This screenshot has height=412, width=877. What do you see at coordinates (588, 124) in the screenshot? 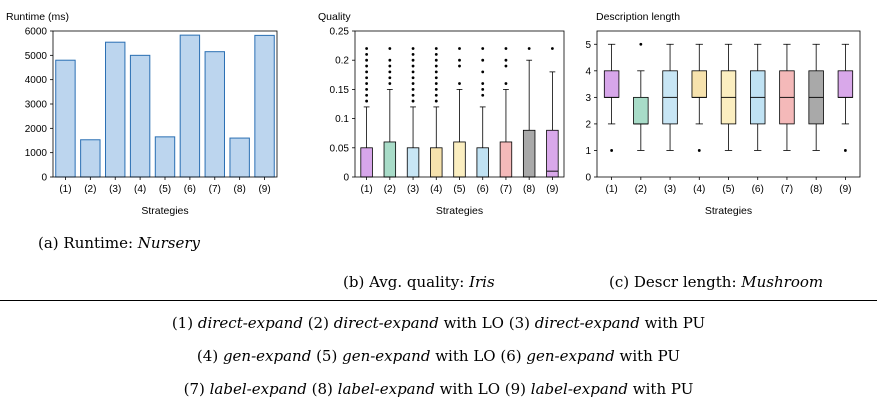
I see `y-tick-label: 2` at bounding box center [588, 124].